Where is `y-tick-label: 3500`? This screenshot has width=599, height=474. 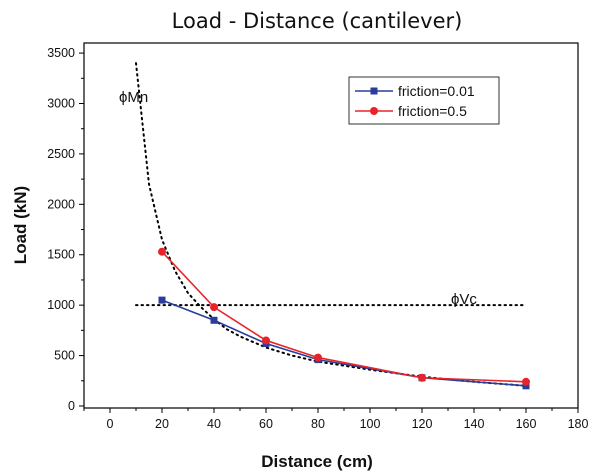
y-tick-label: 3500 is located at coordinates (61, 53).